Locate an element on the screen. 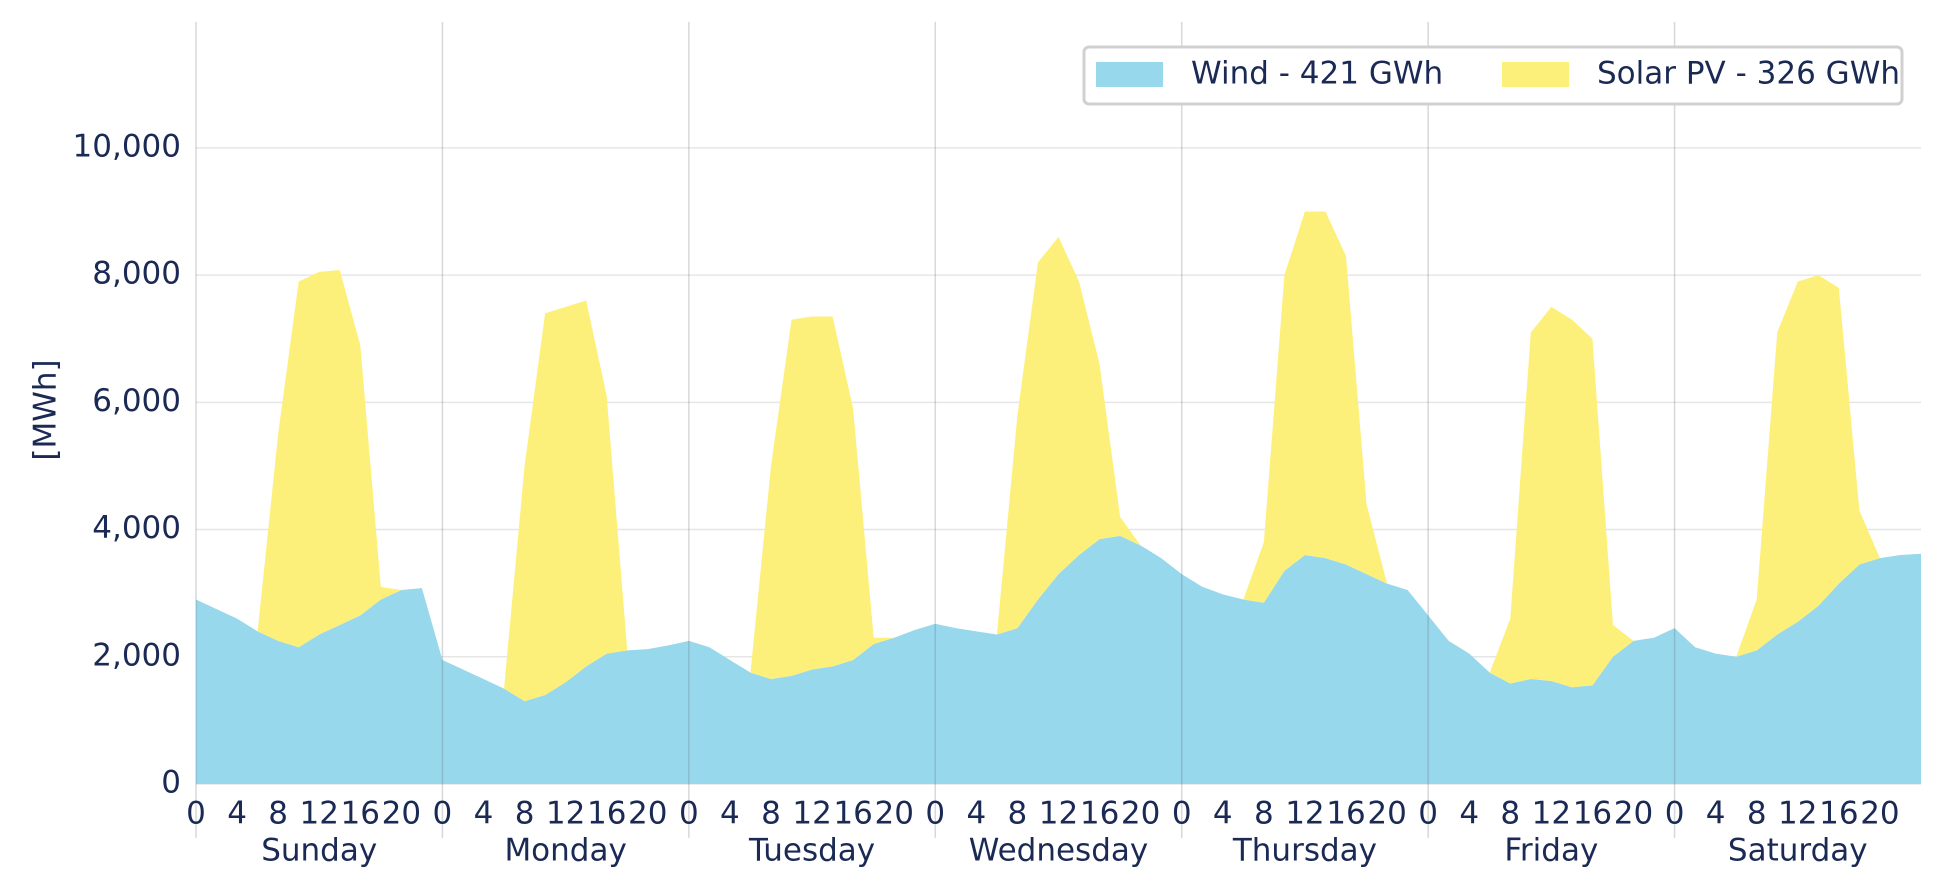 The width and height of the screenshot is (1940, 894). y-tick-label: 10,000 is located at coordinates (127, 146).